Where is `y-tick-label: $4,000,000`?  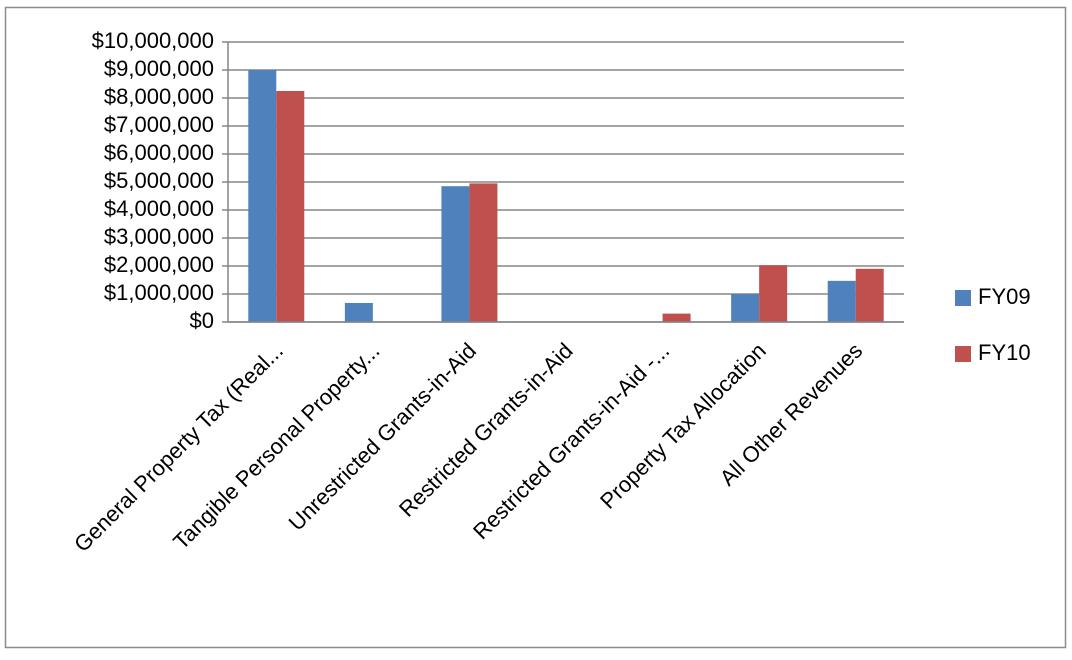 y-tick-label: $4,000,000 is located at coordinates (159, 208).